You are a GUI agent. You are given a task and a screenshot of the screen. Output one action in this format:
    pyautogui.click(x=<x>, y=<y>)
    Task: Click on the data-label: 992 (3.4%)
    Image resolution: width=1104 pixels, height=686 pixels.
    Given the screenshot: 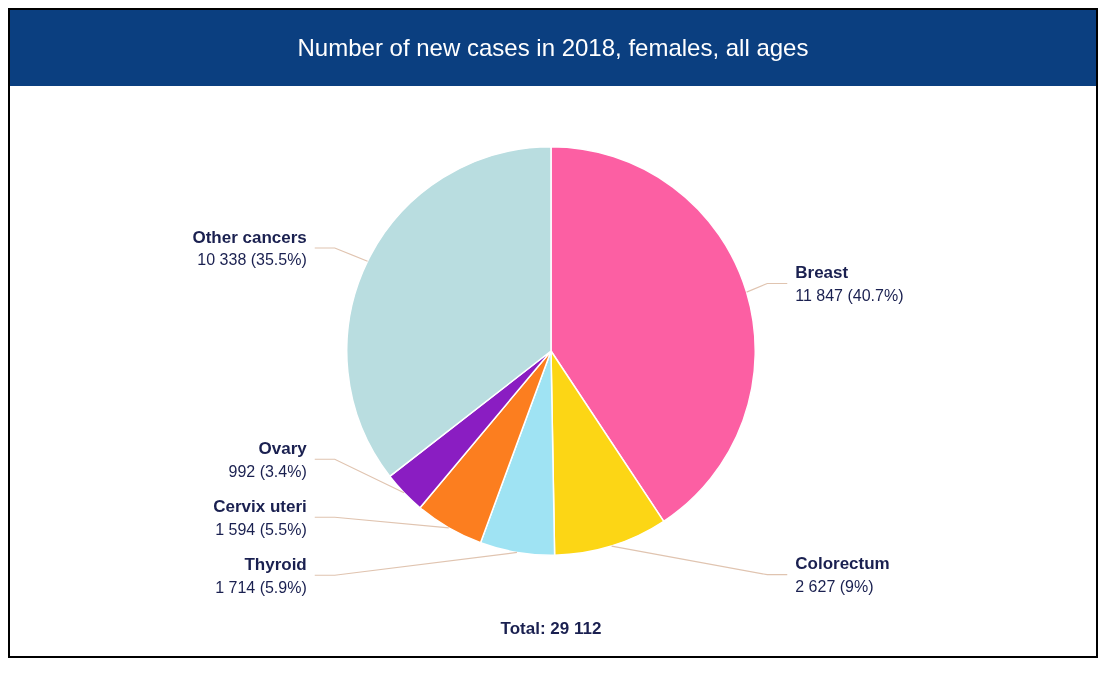 What is the action you would take?
    pyautogui.click(x=267, y=471)
    